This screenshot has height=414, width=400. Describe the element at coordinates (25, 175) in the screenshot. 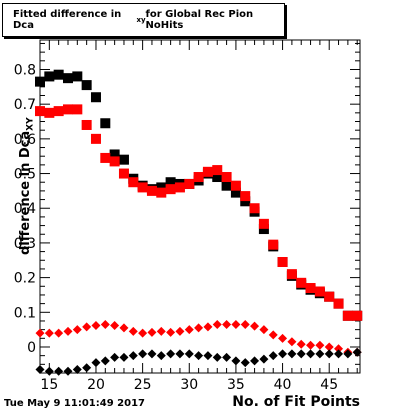

I see `y-tick-label: 0.5` at that location.